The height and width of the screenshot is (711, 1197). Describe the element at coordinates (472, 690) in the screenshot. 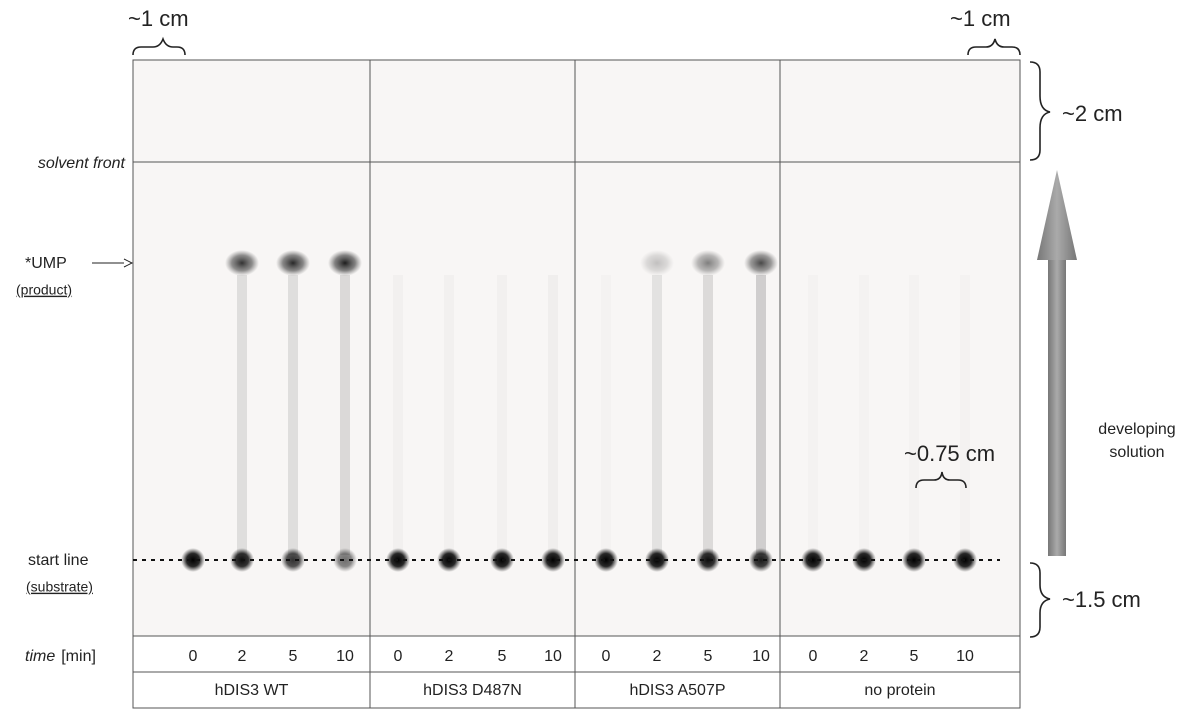

I see `group-label: hDIS3 D487N` at that location.